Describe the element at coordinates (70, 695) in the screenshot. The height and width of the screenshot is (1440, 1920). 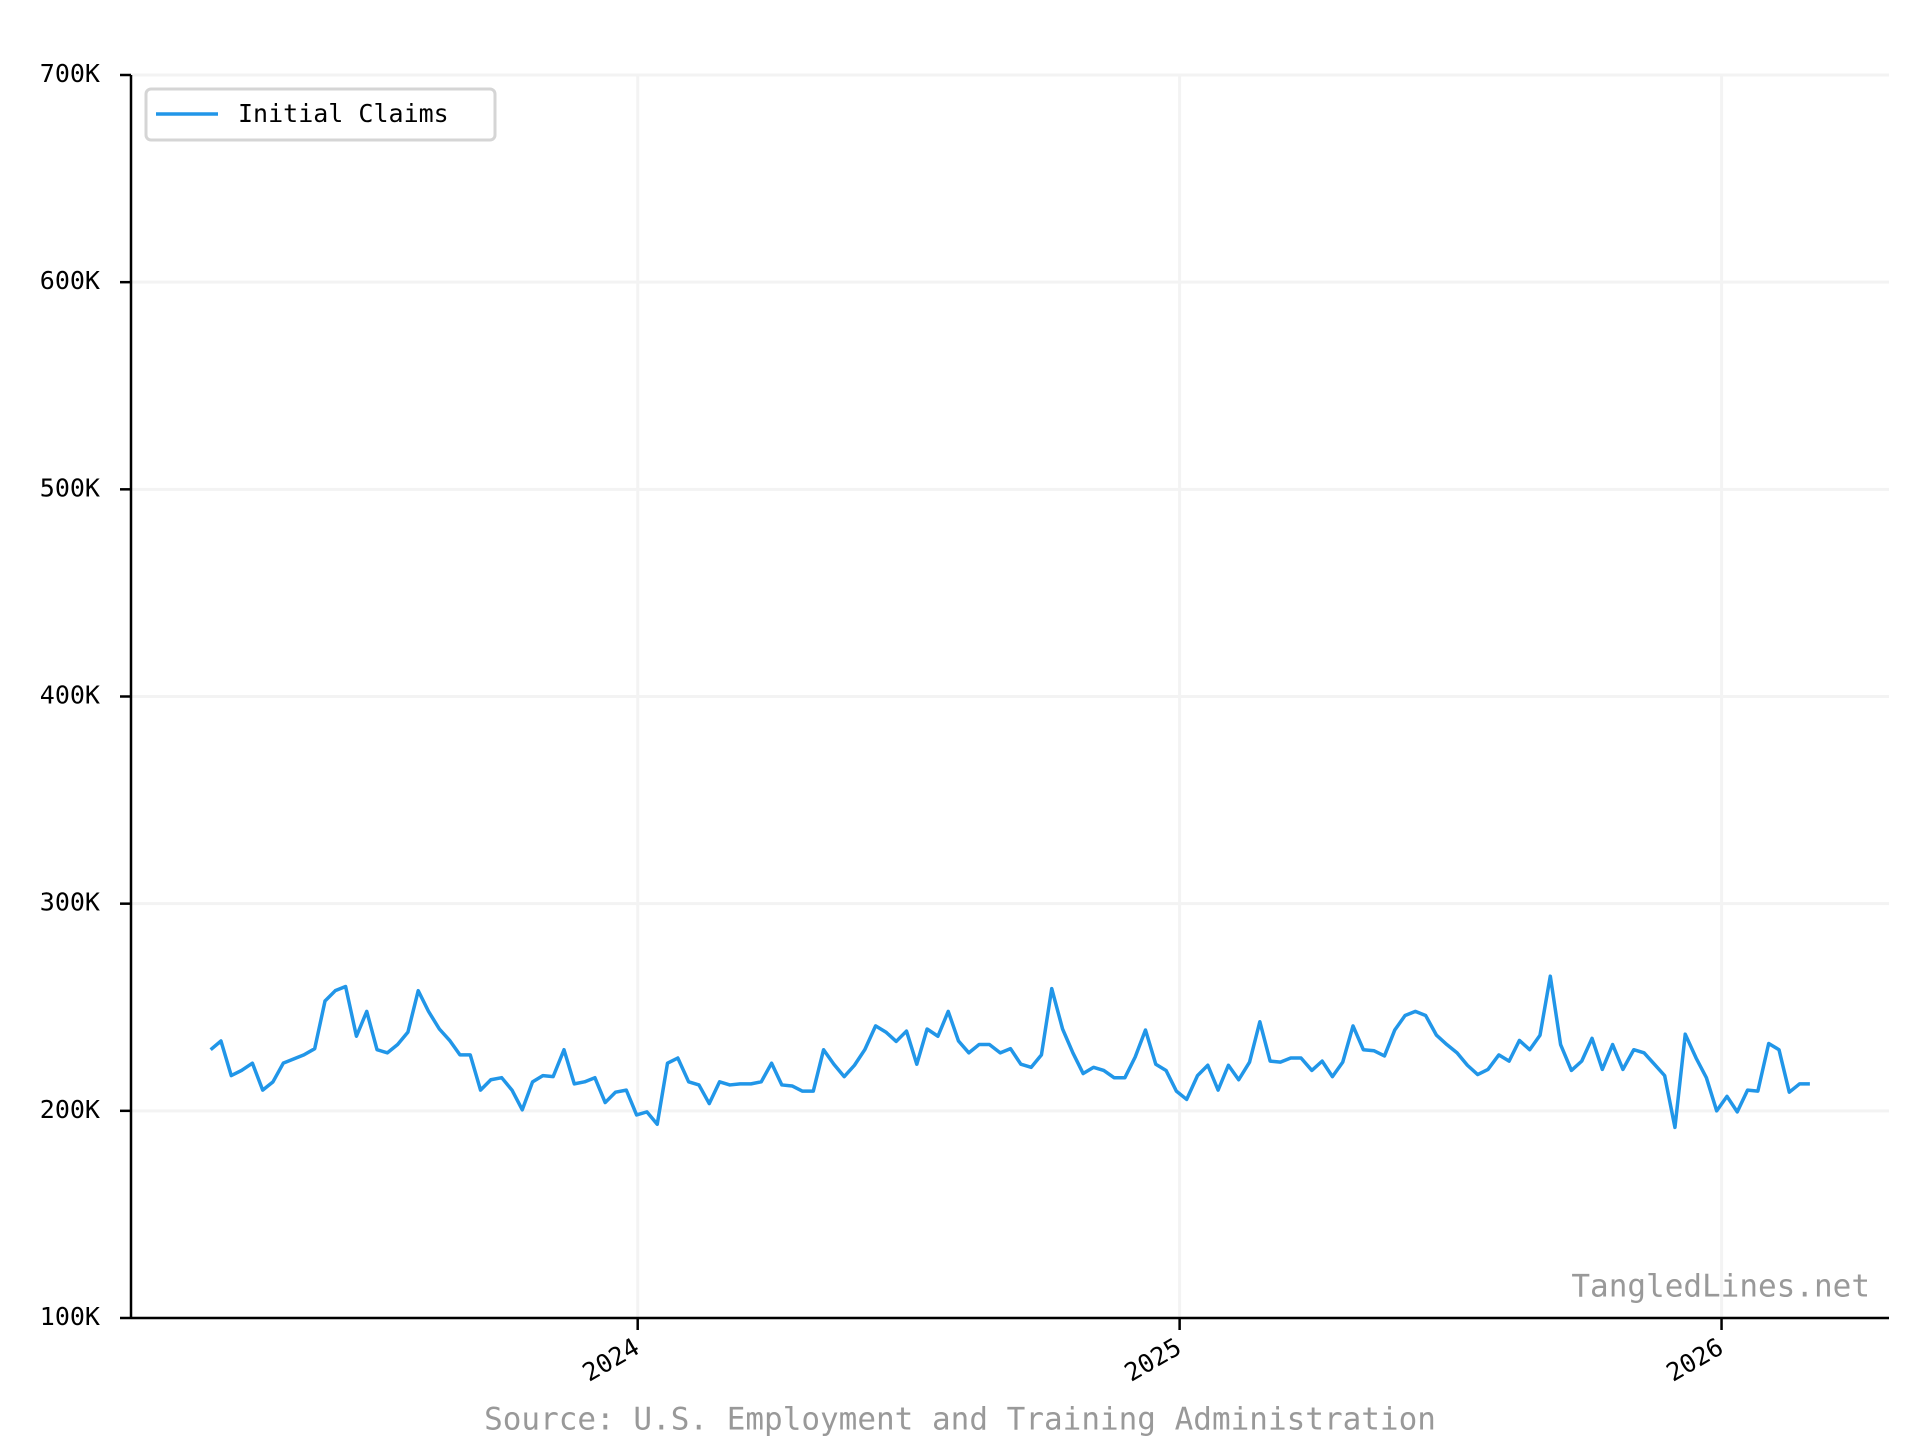
I see `y-tick-label: 400K` at that location.